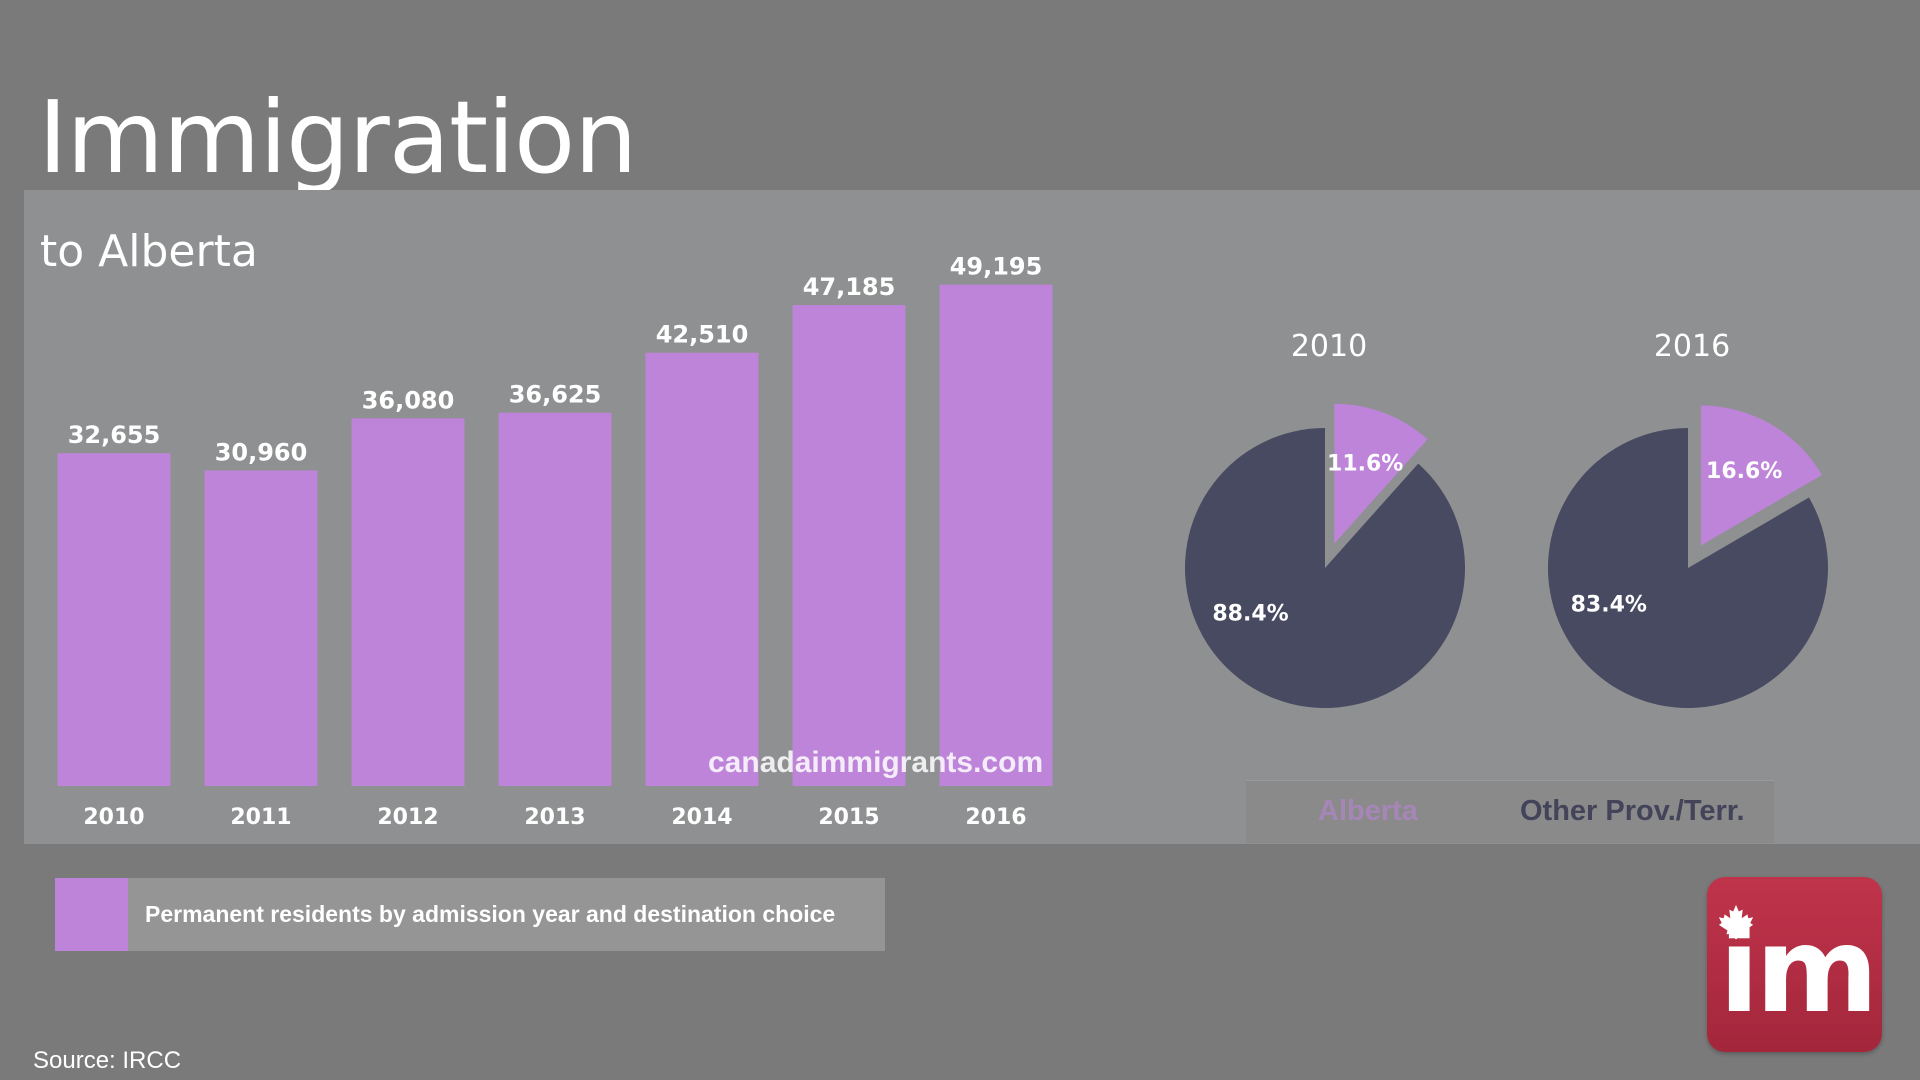 Image resolution: width=1920 pixels, height=1080 pixels. Describe the element at coordinates (849, 545) in the screenshot. I see `bar-2015` at that location.